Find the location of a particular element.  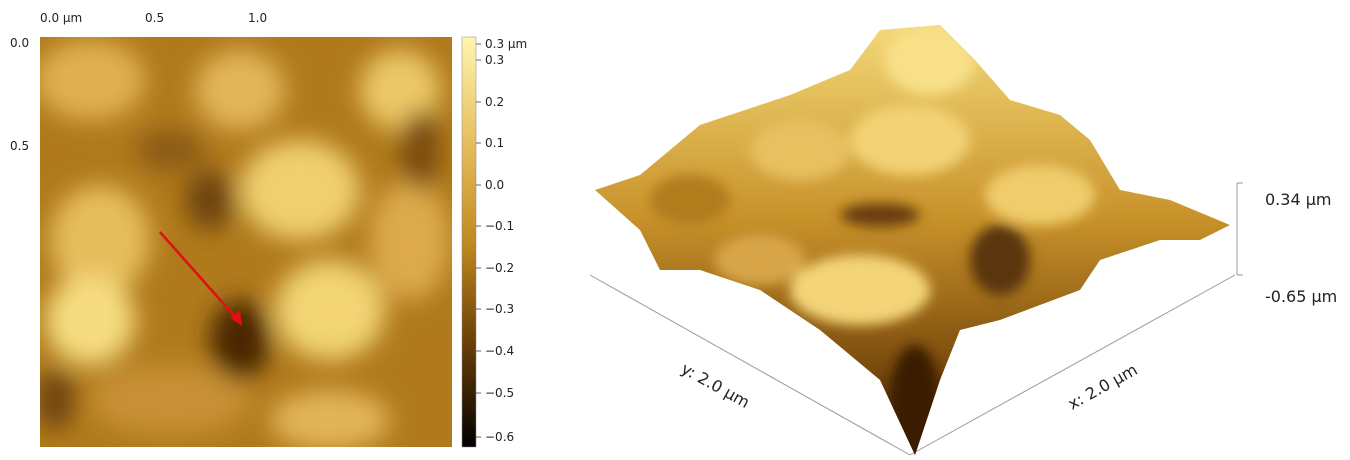

colorbar-label: 0.3 is located at coordinates (494, 60).